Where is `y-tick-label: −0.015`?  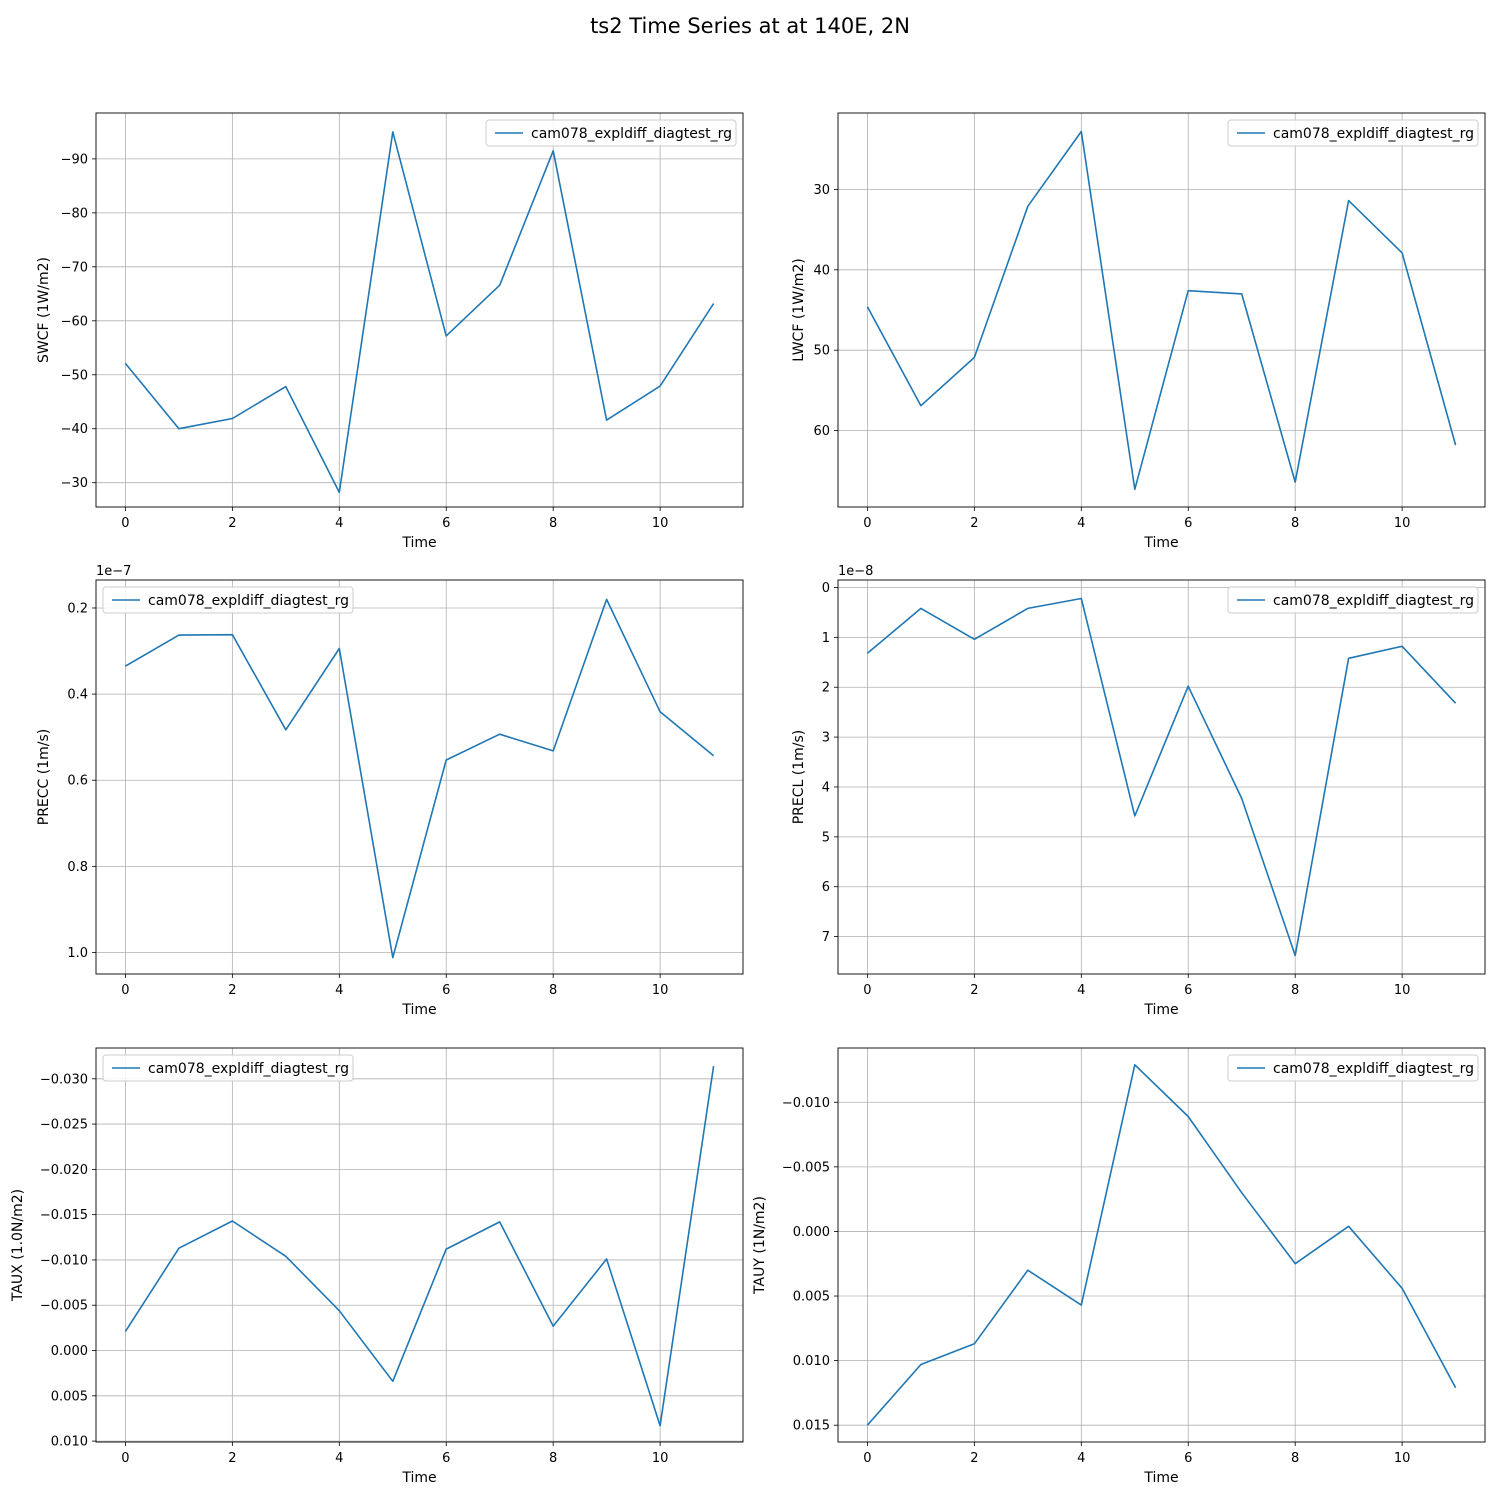
y-tick-label: −0.015 is located at coordinates (64, 1215).